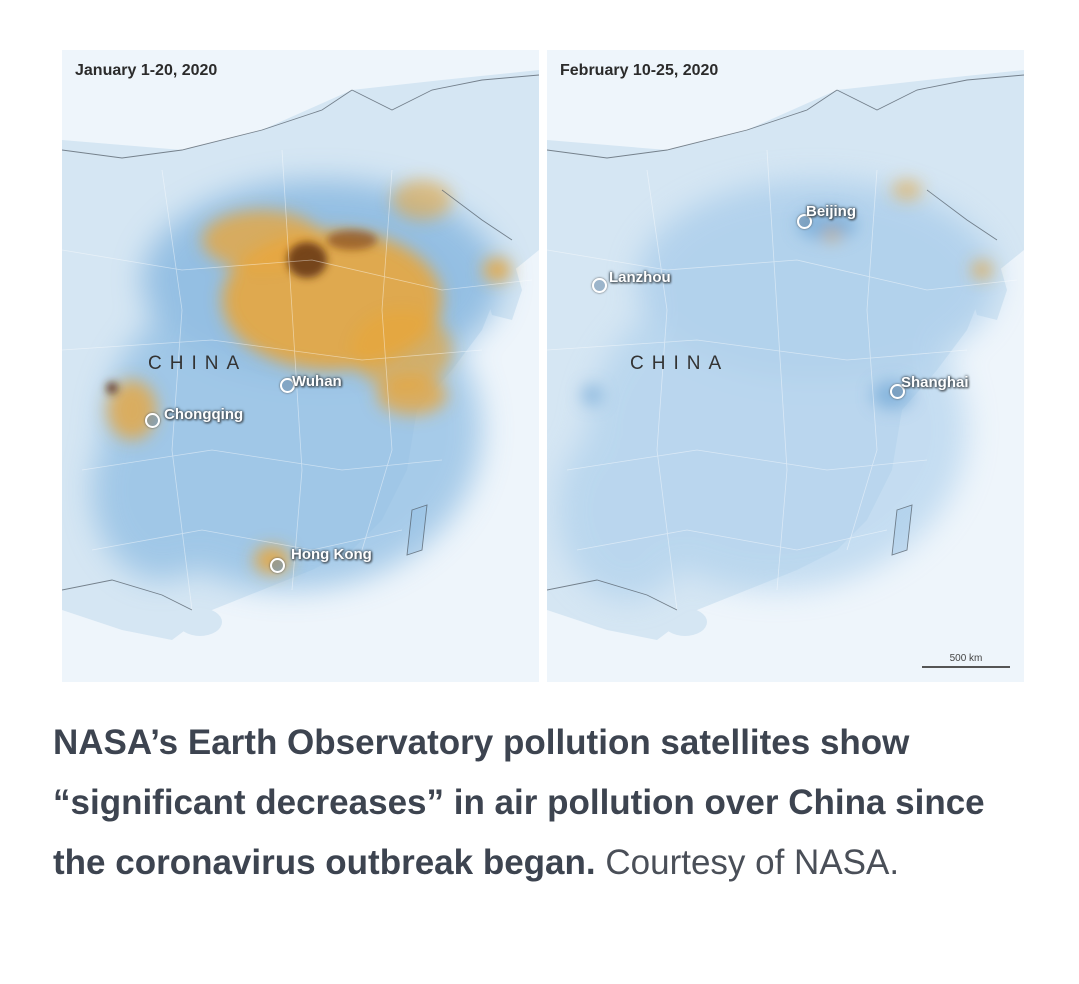 The height and width of the screenshot is (984, 1079). I want to click on scale-bar-line, so click(966, 667).